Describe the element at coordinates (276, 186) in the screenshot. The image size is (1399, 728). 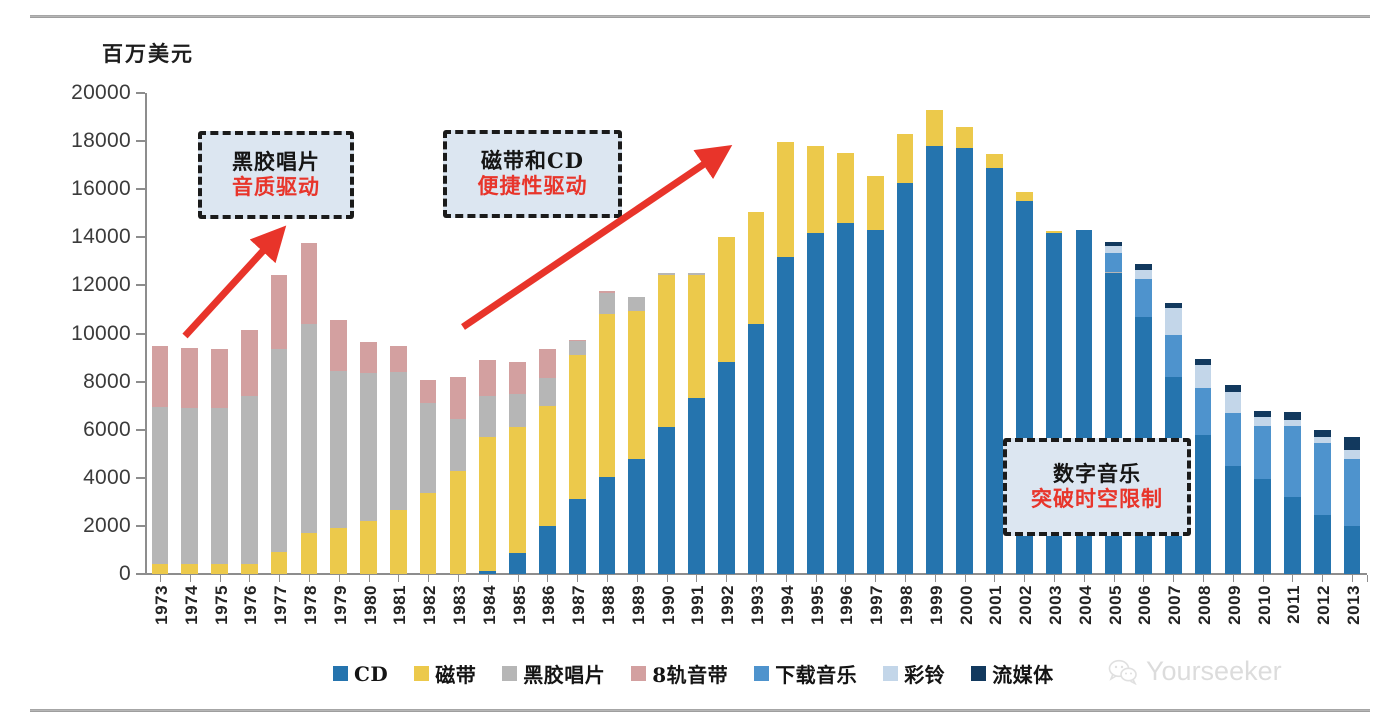
I see `annotation-vinyl-line2: 音质驱动` at that location.